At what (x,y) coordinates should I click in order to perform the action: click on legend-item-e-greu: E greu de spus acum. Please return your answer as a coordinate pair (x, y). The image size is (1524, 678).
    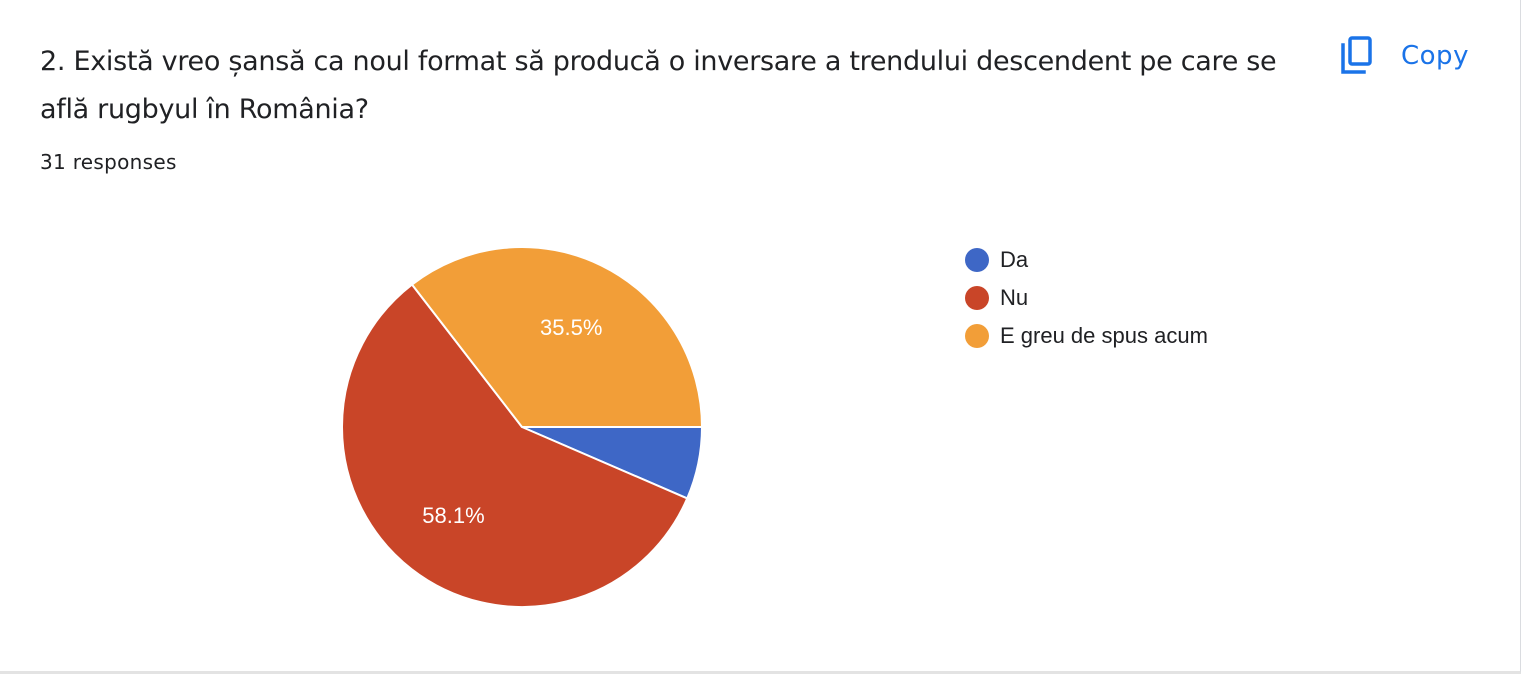
    Looking at the image, I should click on (1086, 336).